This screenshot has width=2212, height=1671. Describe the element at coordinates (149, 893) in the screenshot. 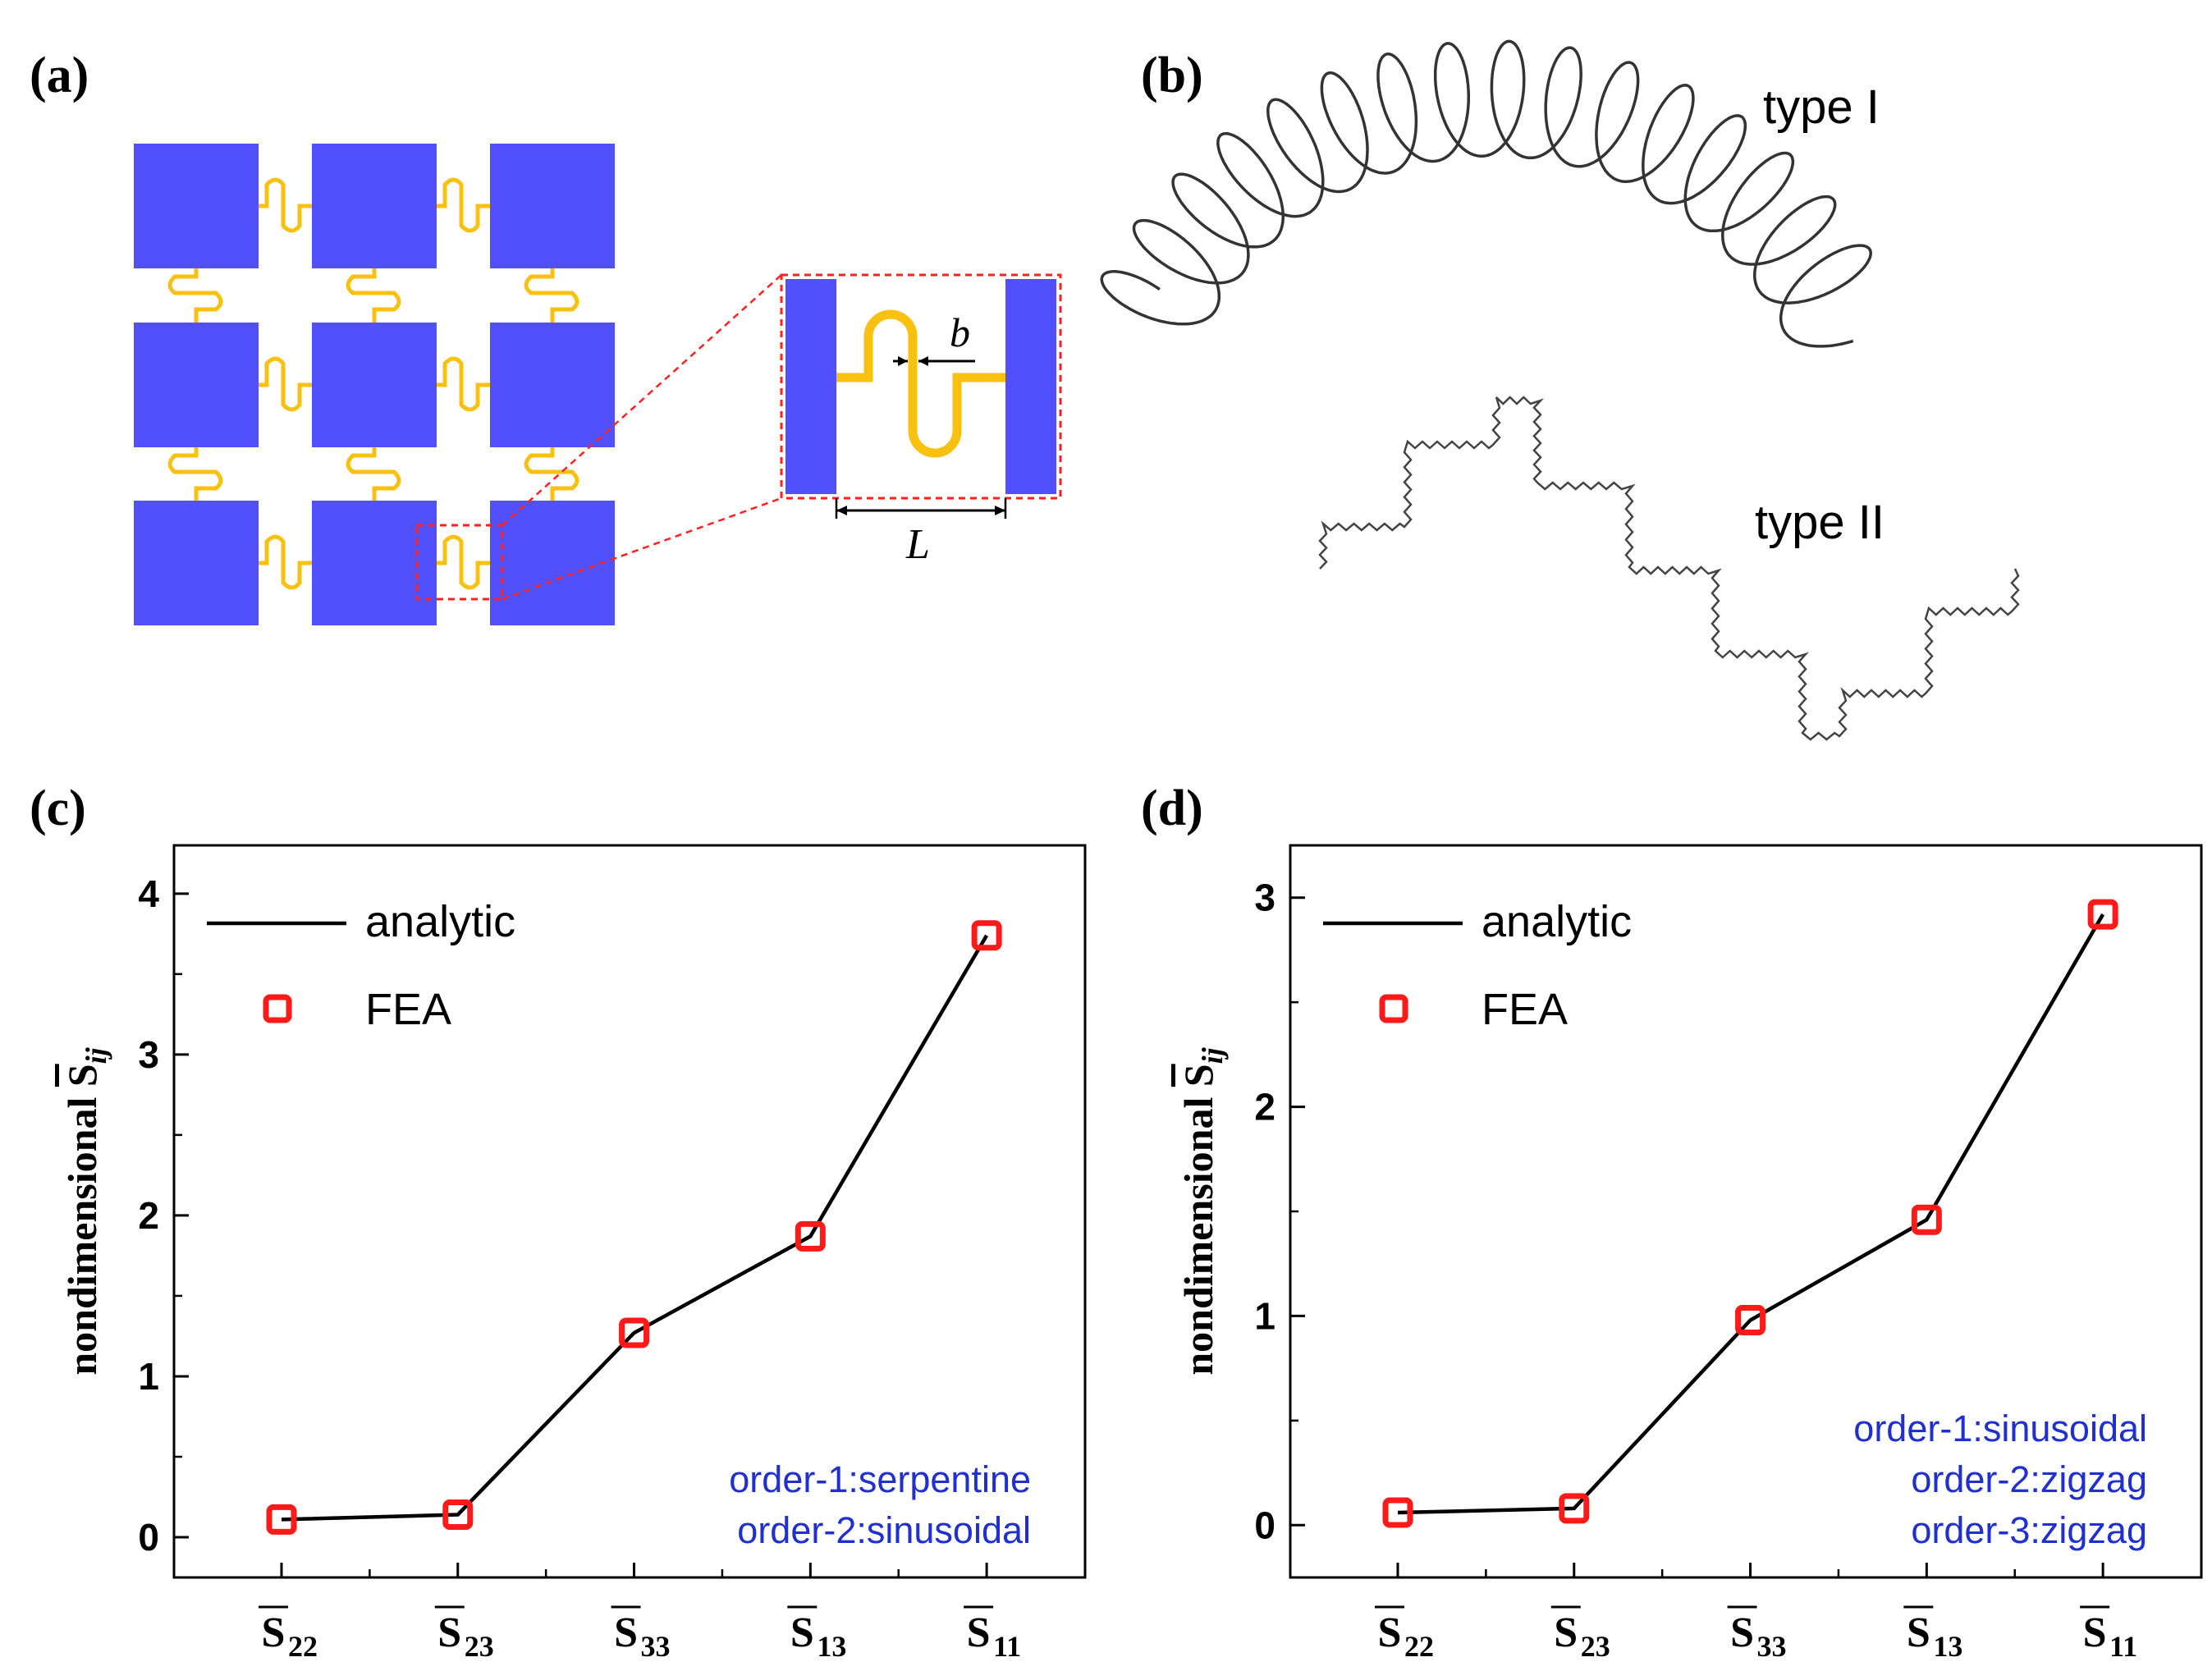

I see `y-tick-label: 4` at that location.